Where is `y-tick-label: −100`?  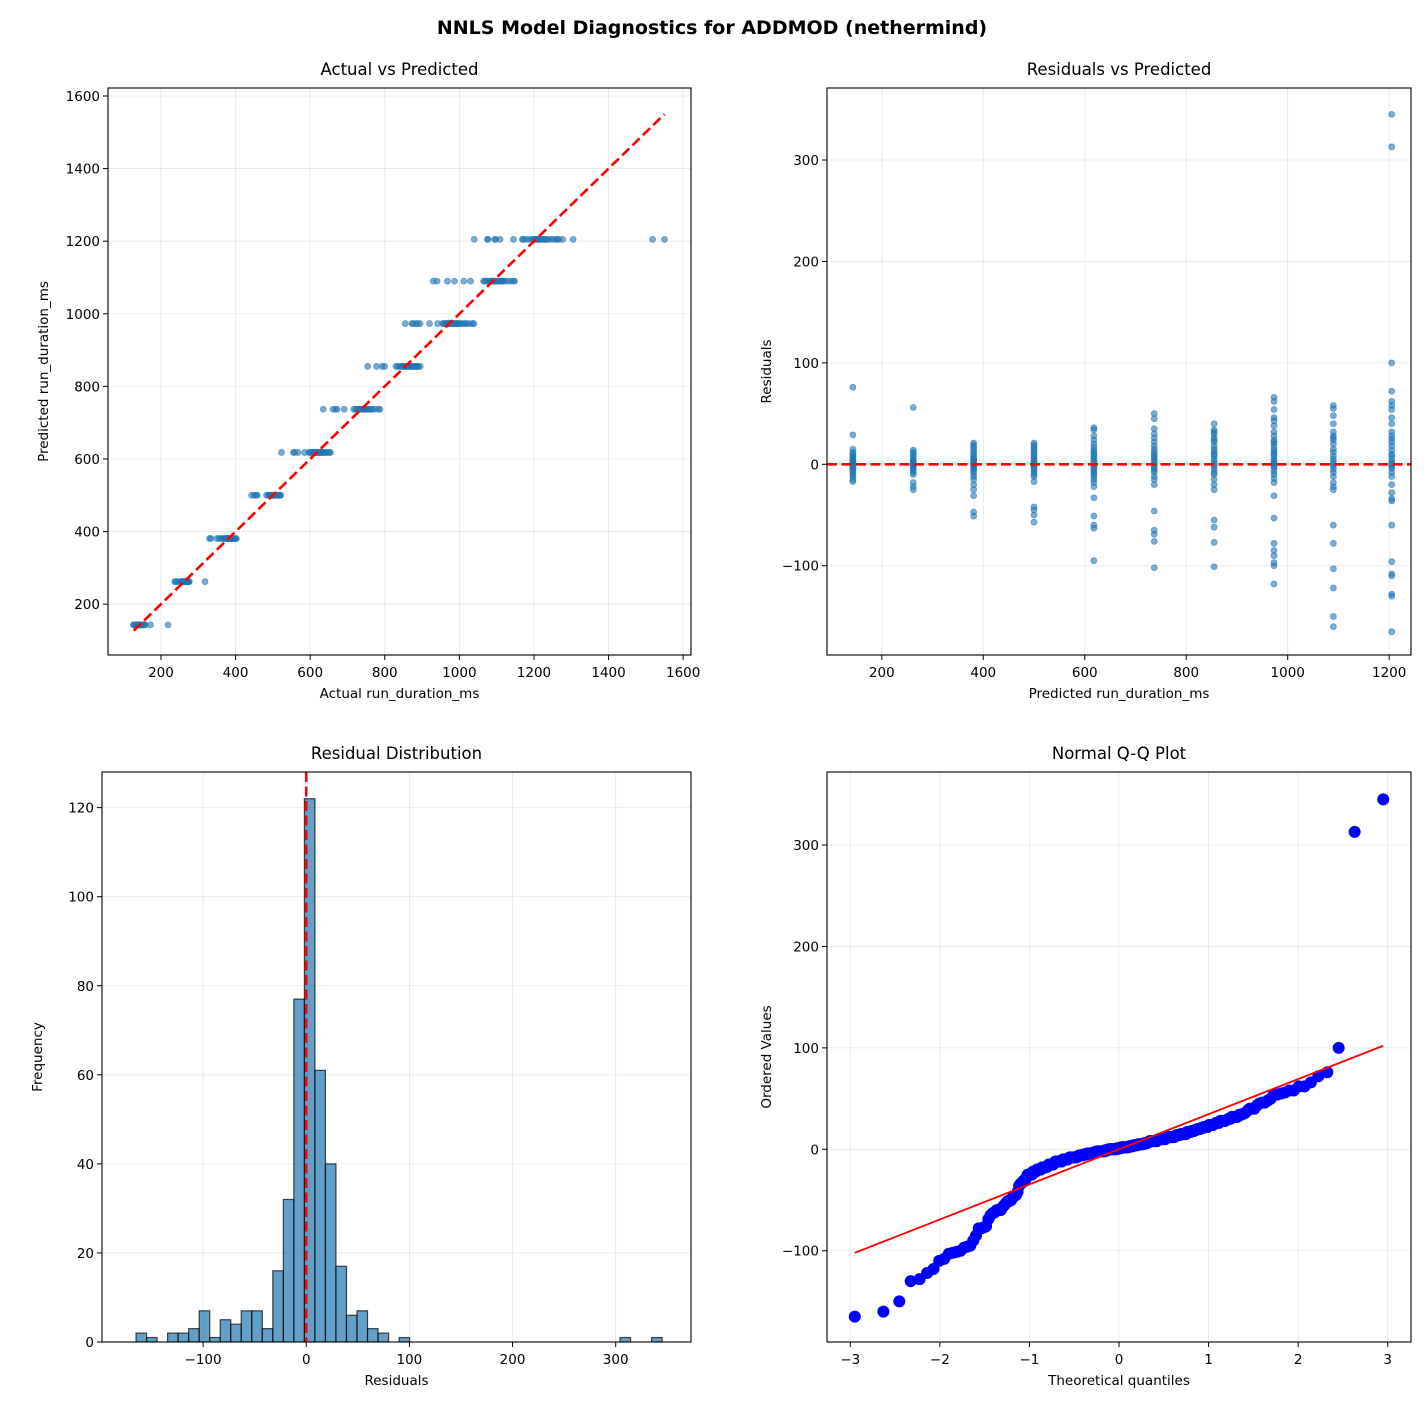
y-tick-label: −100 is located at coordinates (800, 1252).